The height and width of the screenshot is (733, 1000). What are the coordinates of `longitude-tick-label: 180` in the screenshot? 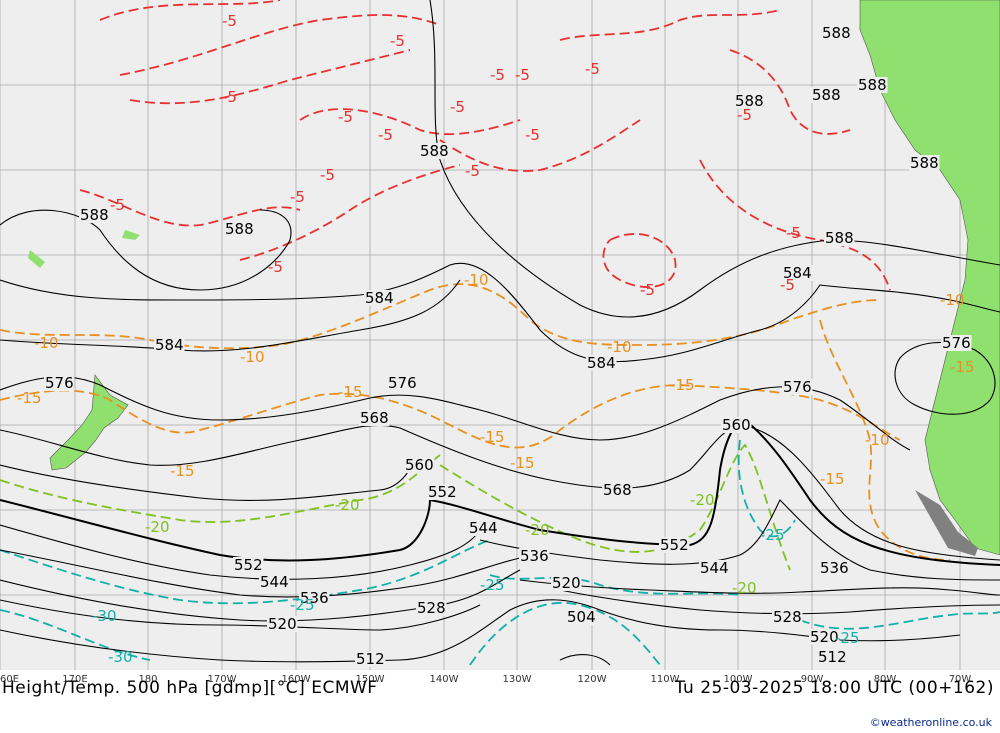 It's located at (147, 679).